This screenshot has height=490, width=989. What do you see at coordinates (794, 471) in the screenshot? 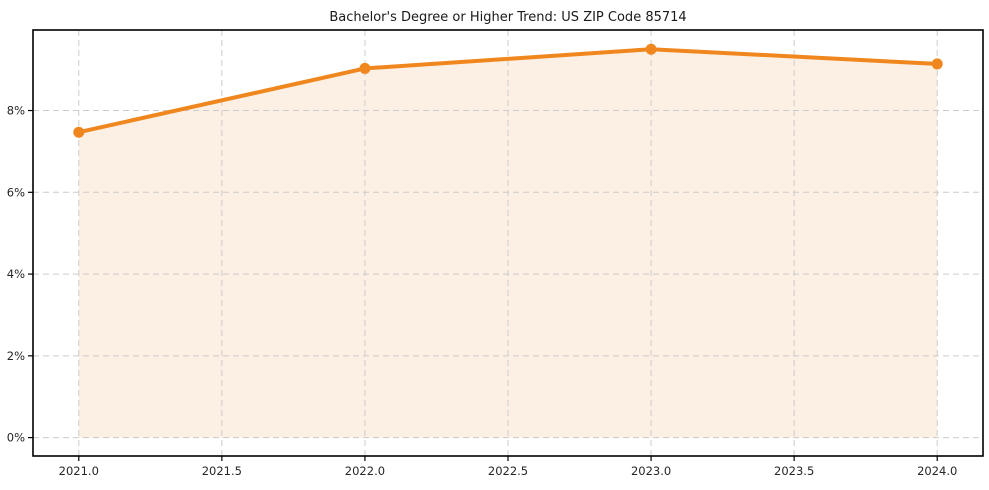
I see `x-tick-label: 2023.5` at bounding box center [794, 471].